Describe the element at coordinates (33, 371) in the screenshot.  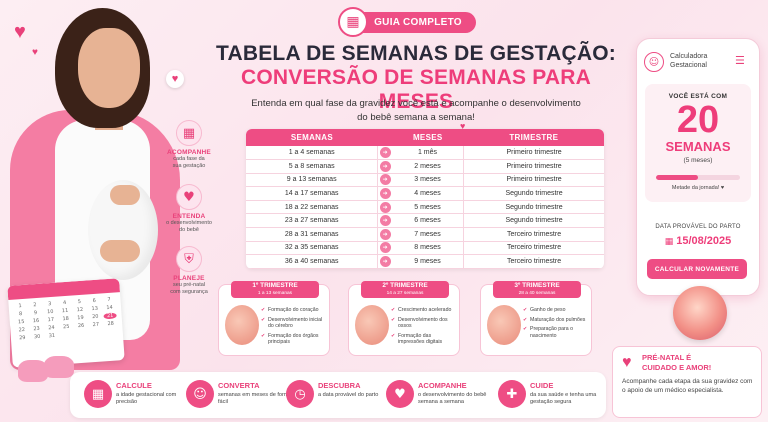
I see `bootie-left` at that location.